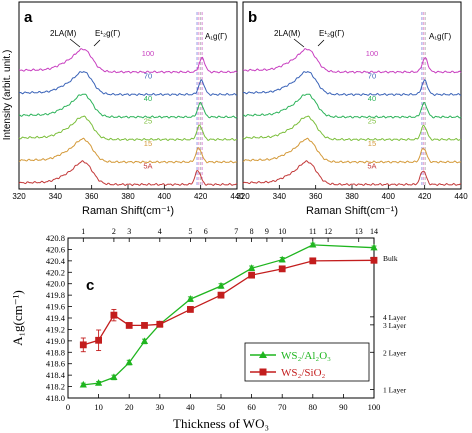 The image size is (472, 433). Describe the element at coordinates (56, 196) in the screenshot. I see `panel-a-xtick-label: 340` at that location.